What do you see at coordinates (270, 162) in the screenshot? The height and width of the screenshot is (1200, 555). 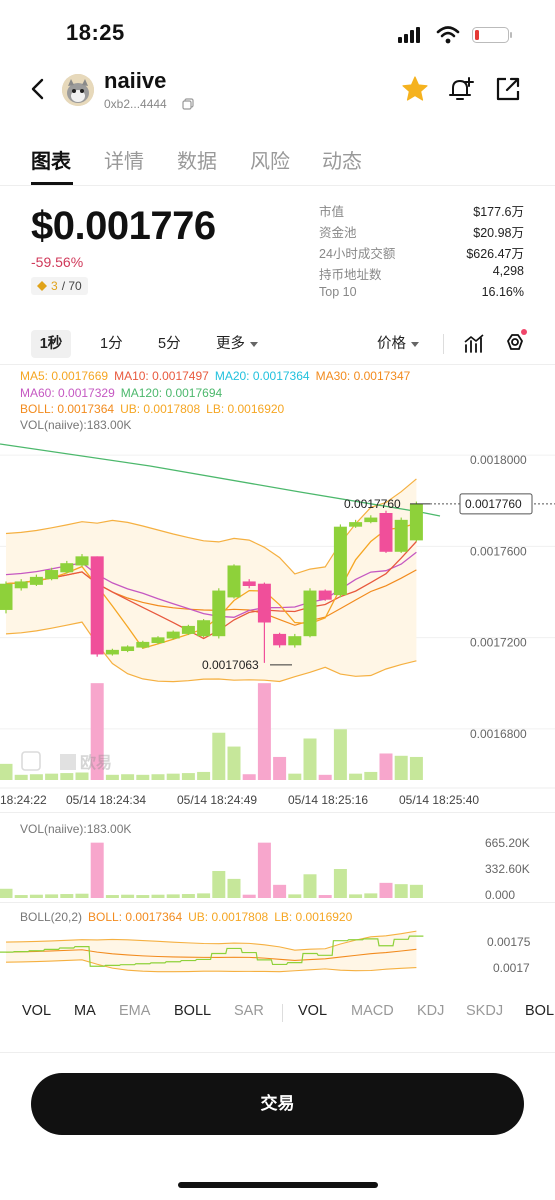 I see `tab-risk: 风险` at bounding box center [270, 162].